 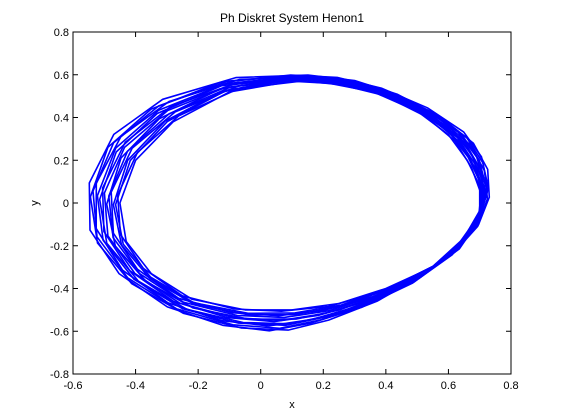 What do you see at coordinates (135, 386) in the screenshot?
I see `x-tick-label: -0.4` at bounding box center [135, 386].